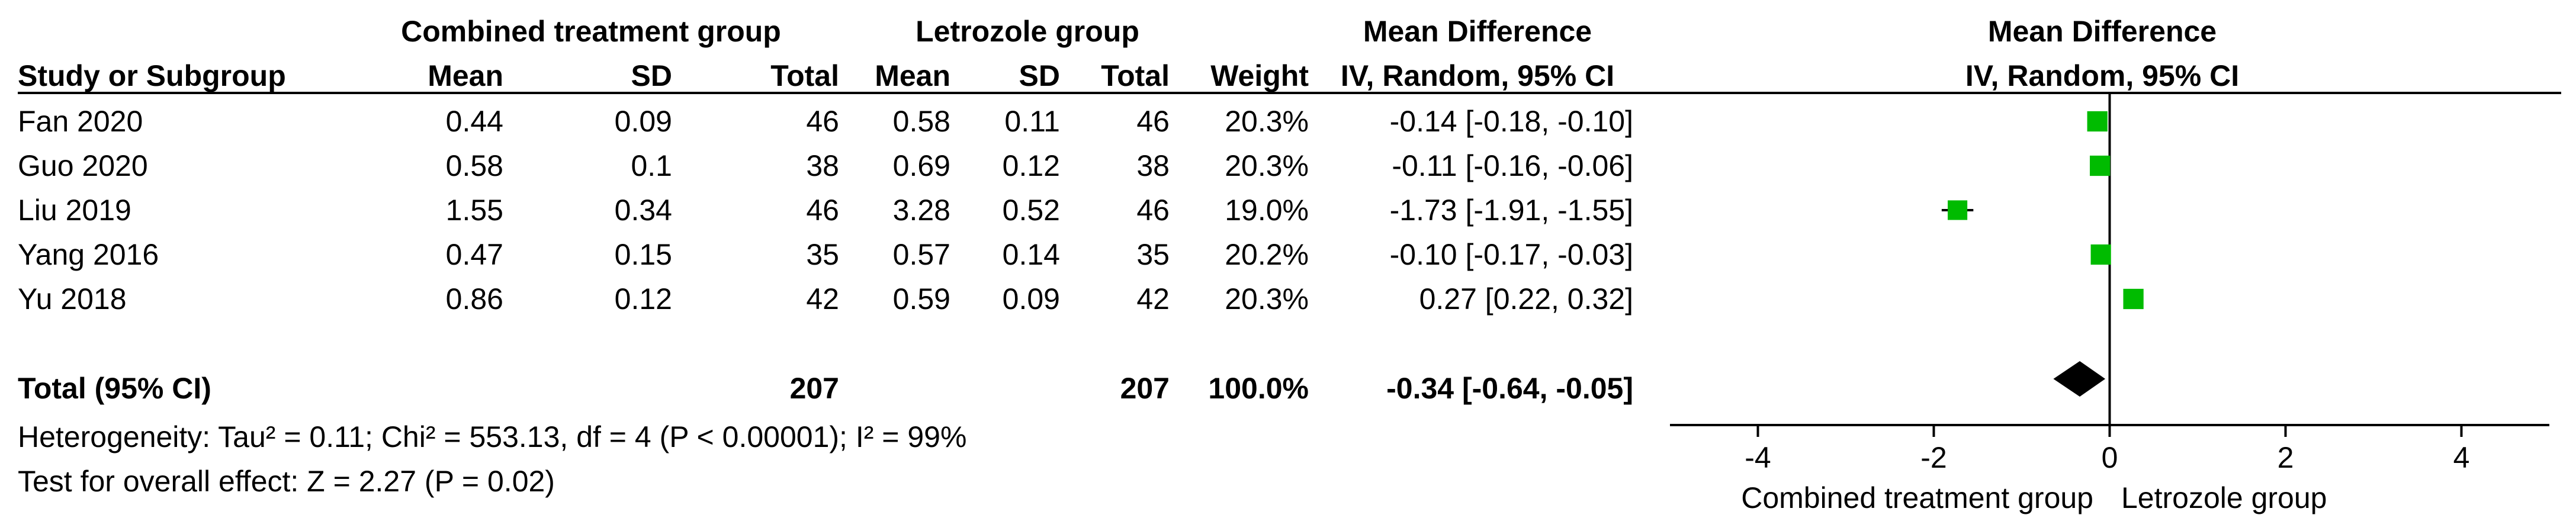 Image resolution: width=2576 pixels, height=518 pixels. What do you see at coordinates (466, 75) in the screenshot?
I see `mean1-column-header: Mean` at bounding box center [466, 75].